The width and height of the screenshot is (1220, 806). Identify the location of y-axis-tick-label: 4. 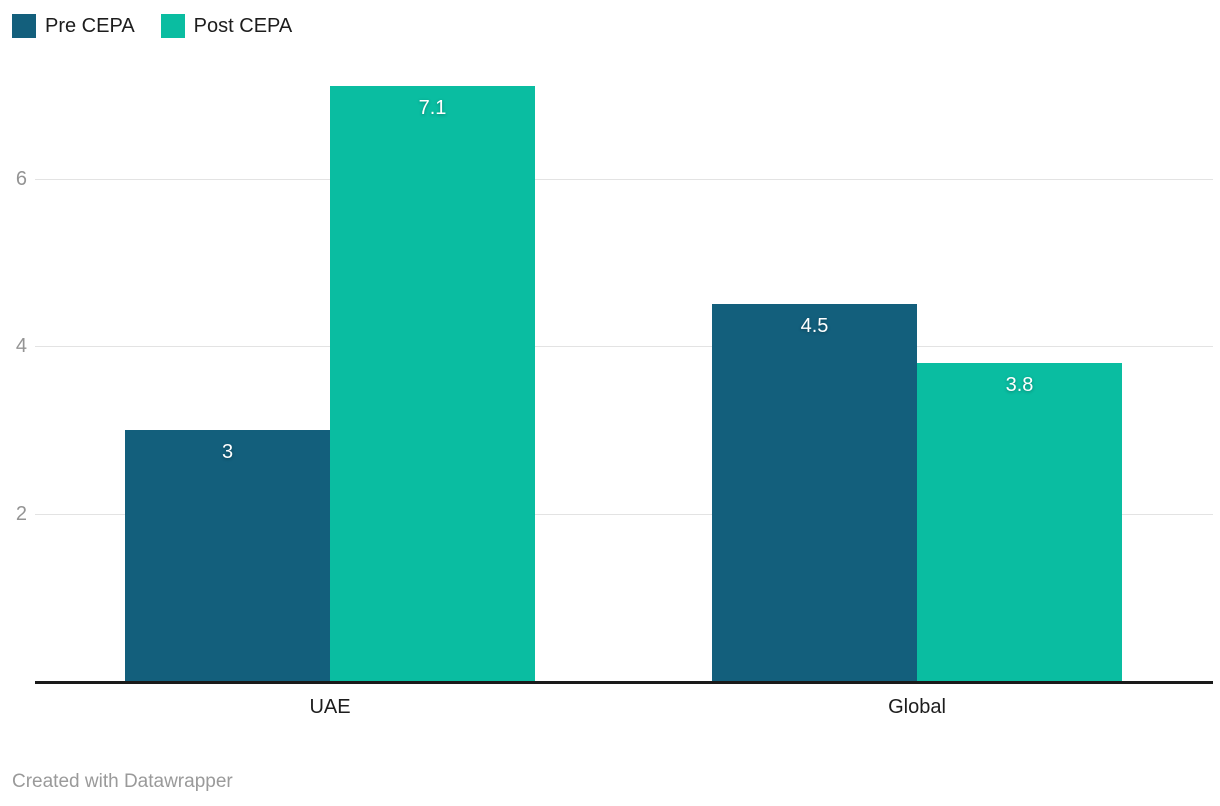
(21, 346).